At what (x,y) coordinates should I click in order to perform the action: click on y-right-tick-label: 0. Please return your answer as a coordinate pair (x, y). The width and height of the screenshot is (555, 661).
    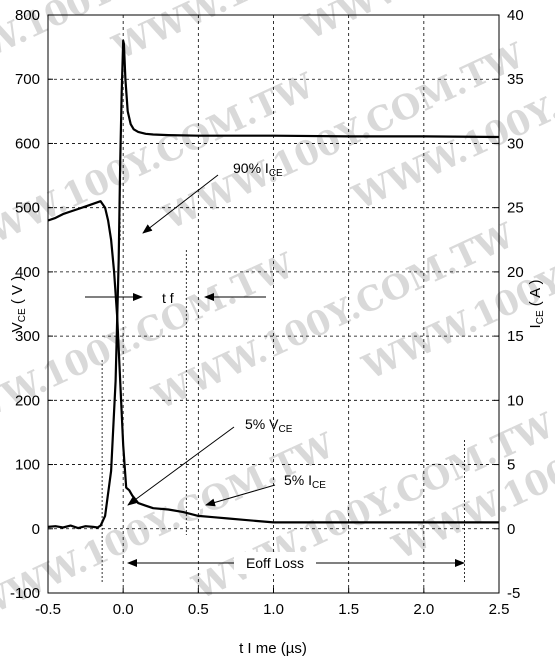
    Looking at the image, I should click on (511, 529).